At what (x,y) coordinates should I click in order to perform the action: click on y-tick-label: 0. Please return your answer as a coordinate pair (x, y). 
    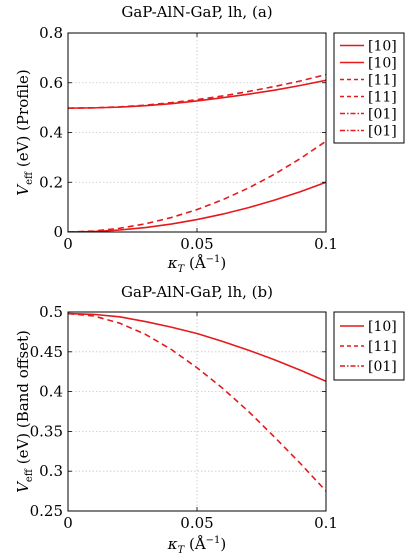
    Looking at the image, I should click on (58, 232).